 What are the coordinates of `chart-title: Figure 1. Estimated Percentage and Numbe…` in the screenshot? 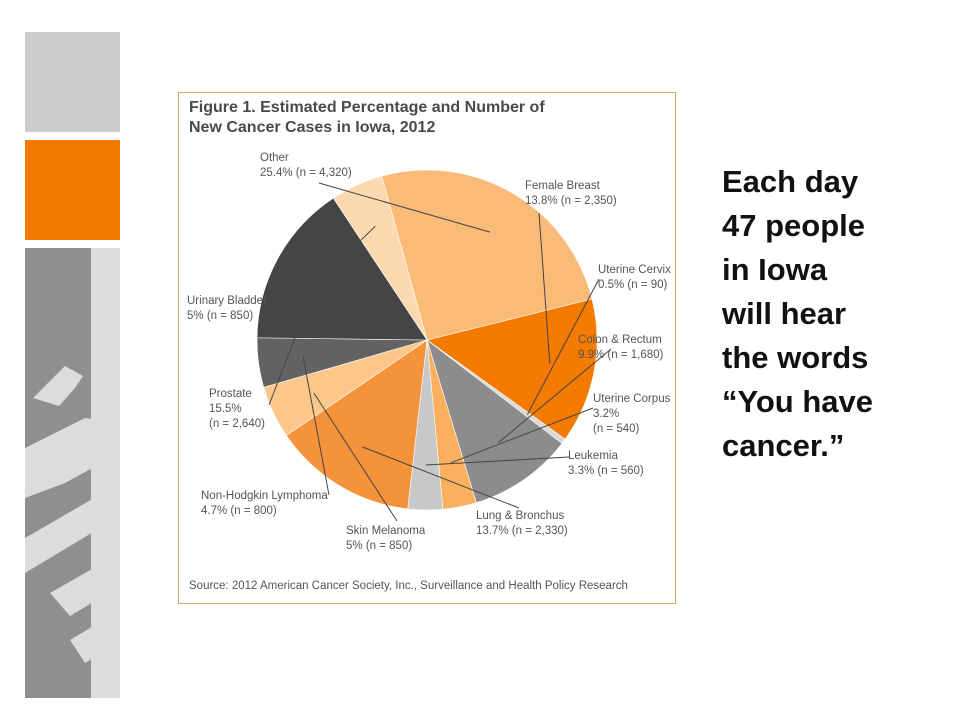 It's located at (424, 118).